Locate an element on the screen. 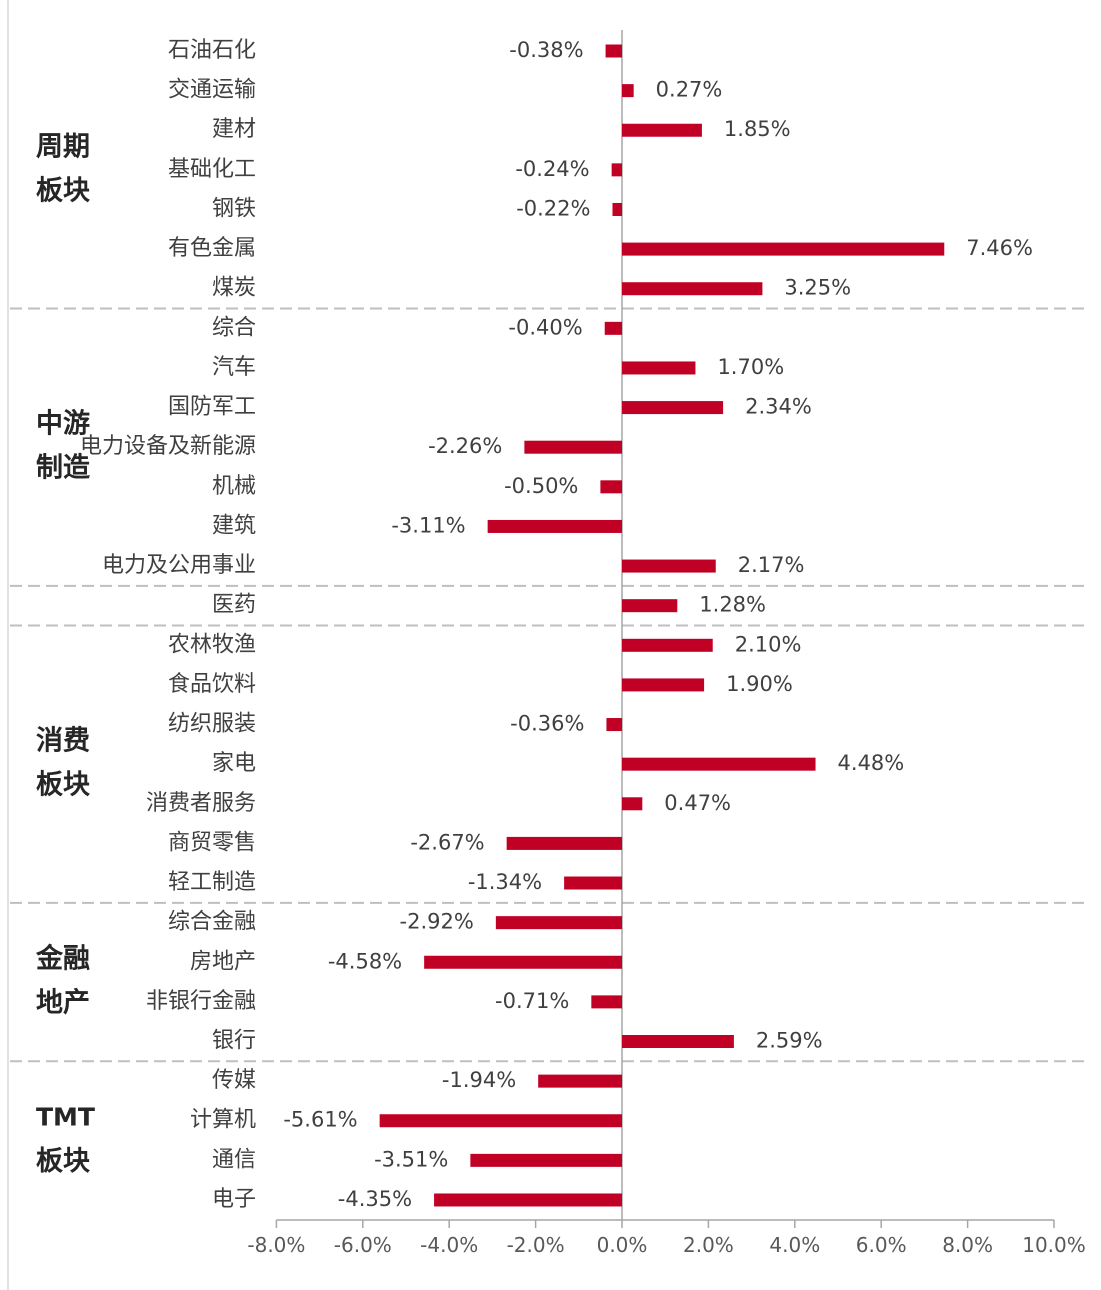  data-label: -0.71% is located at coordinates (532, 1001).